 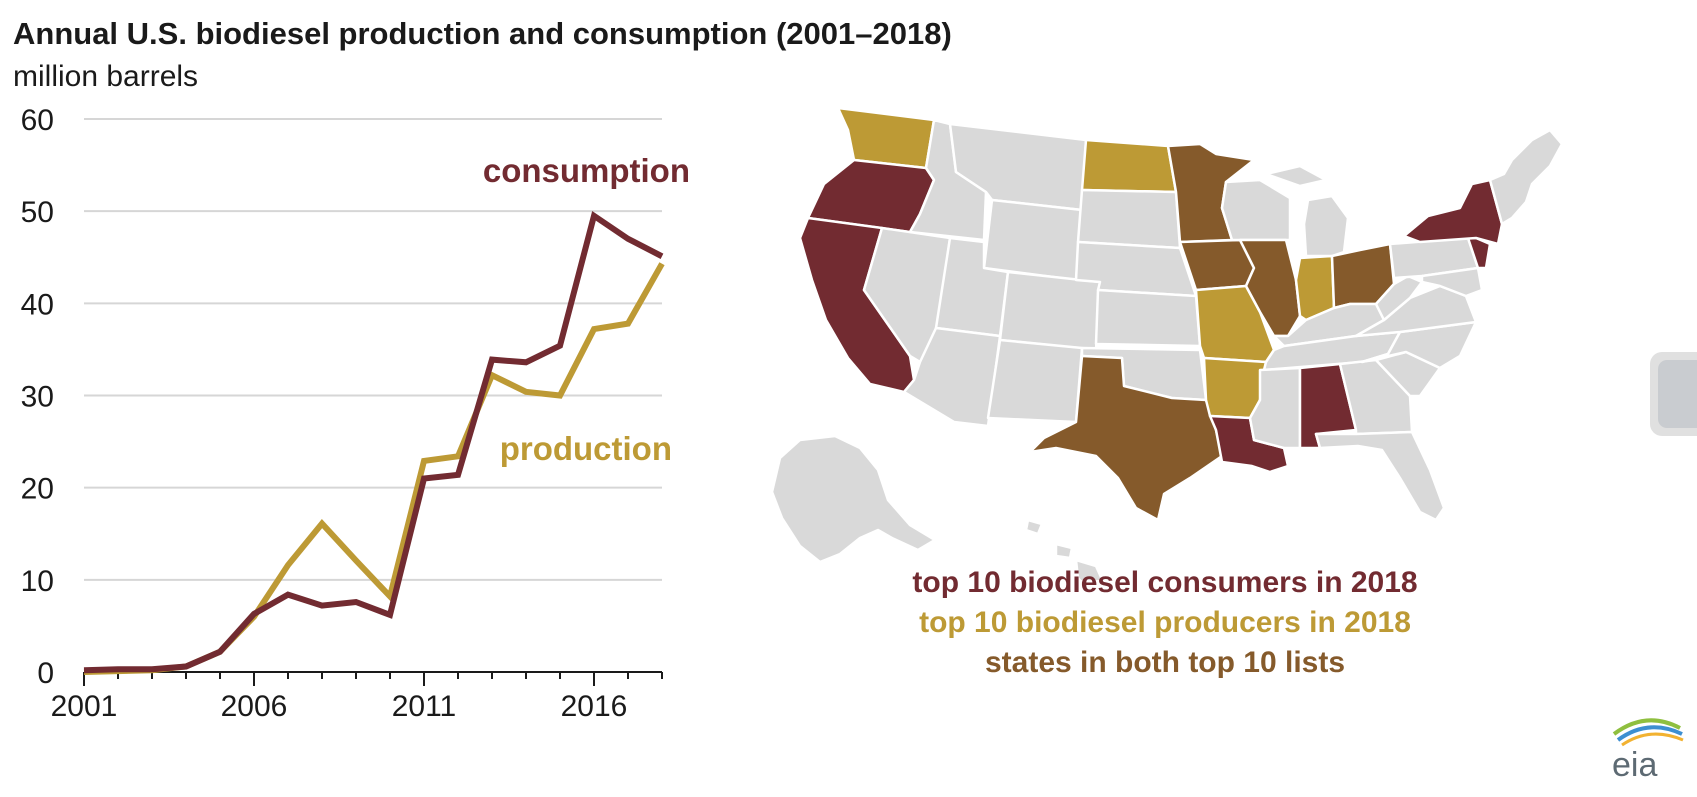 I want to click on state-kansas, so click(x=1148, y=318).